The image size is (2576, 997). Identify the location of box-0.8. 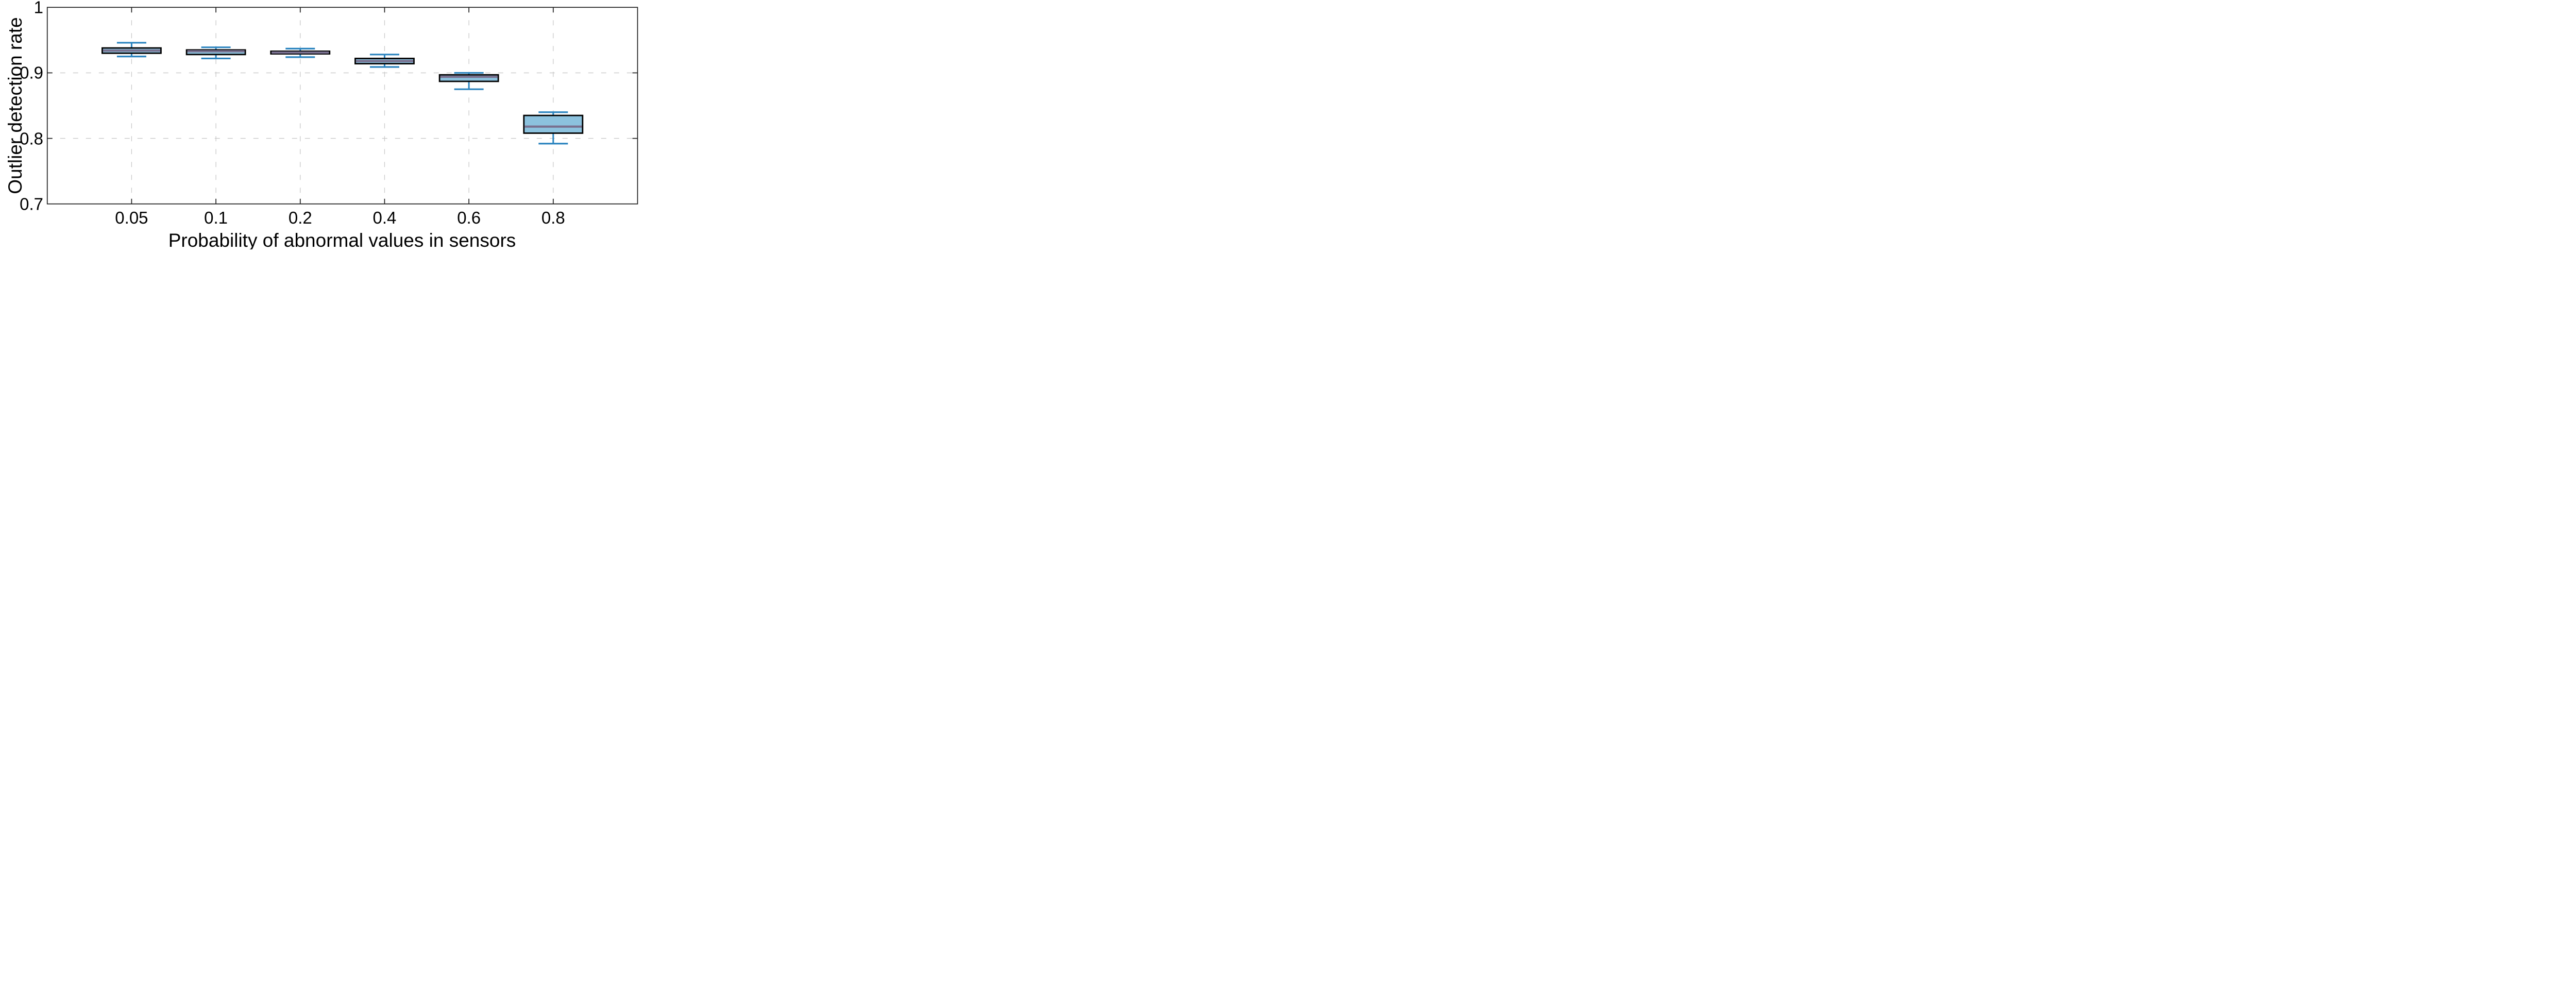
(553, 124).